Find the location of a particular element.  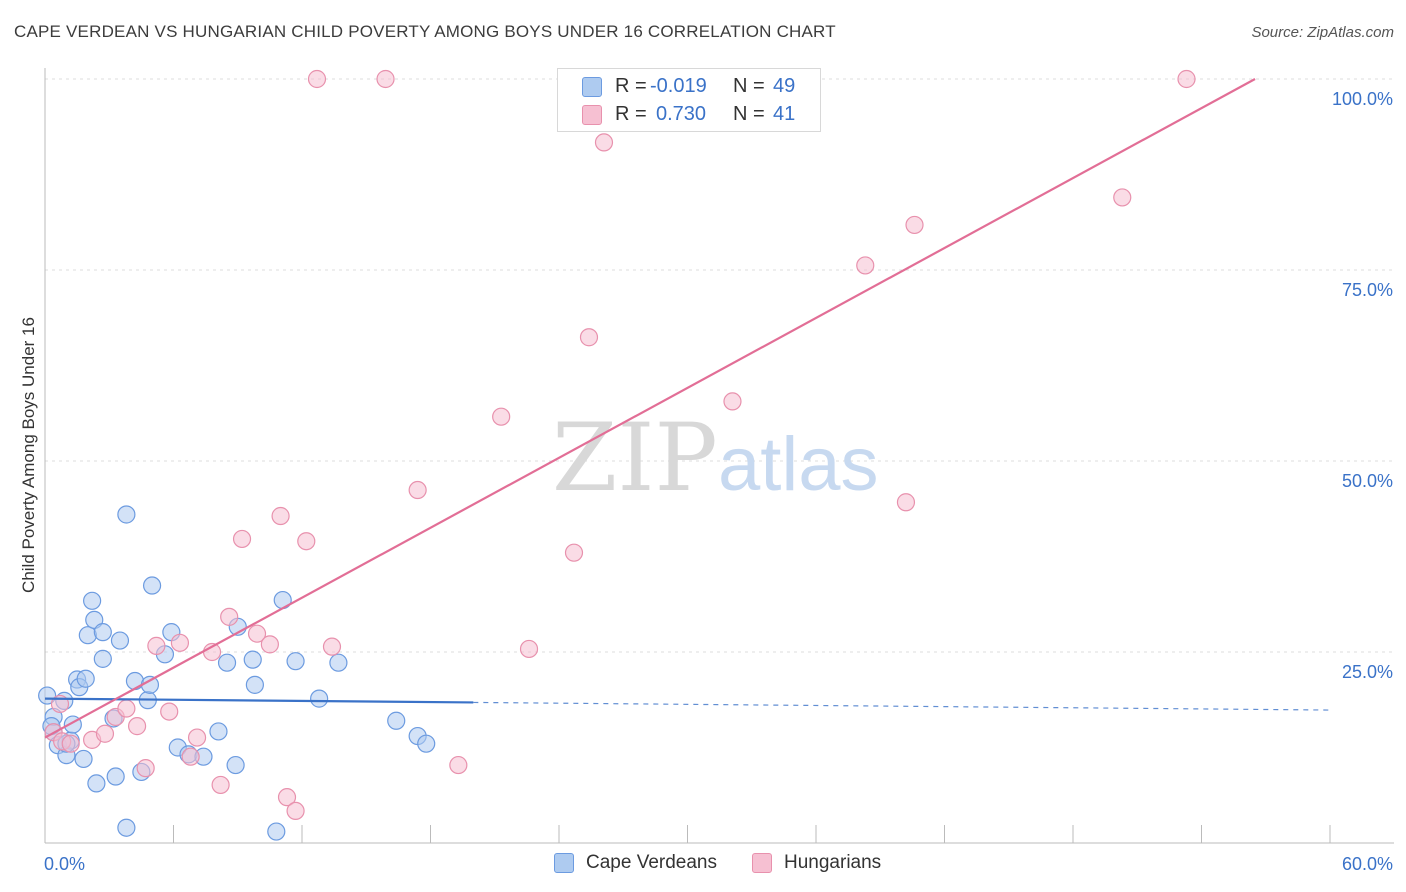

legend-r-value: 0.730 is located at coordinates (681, 114).